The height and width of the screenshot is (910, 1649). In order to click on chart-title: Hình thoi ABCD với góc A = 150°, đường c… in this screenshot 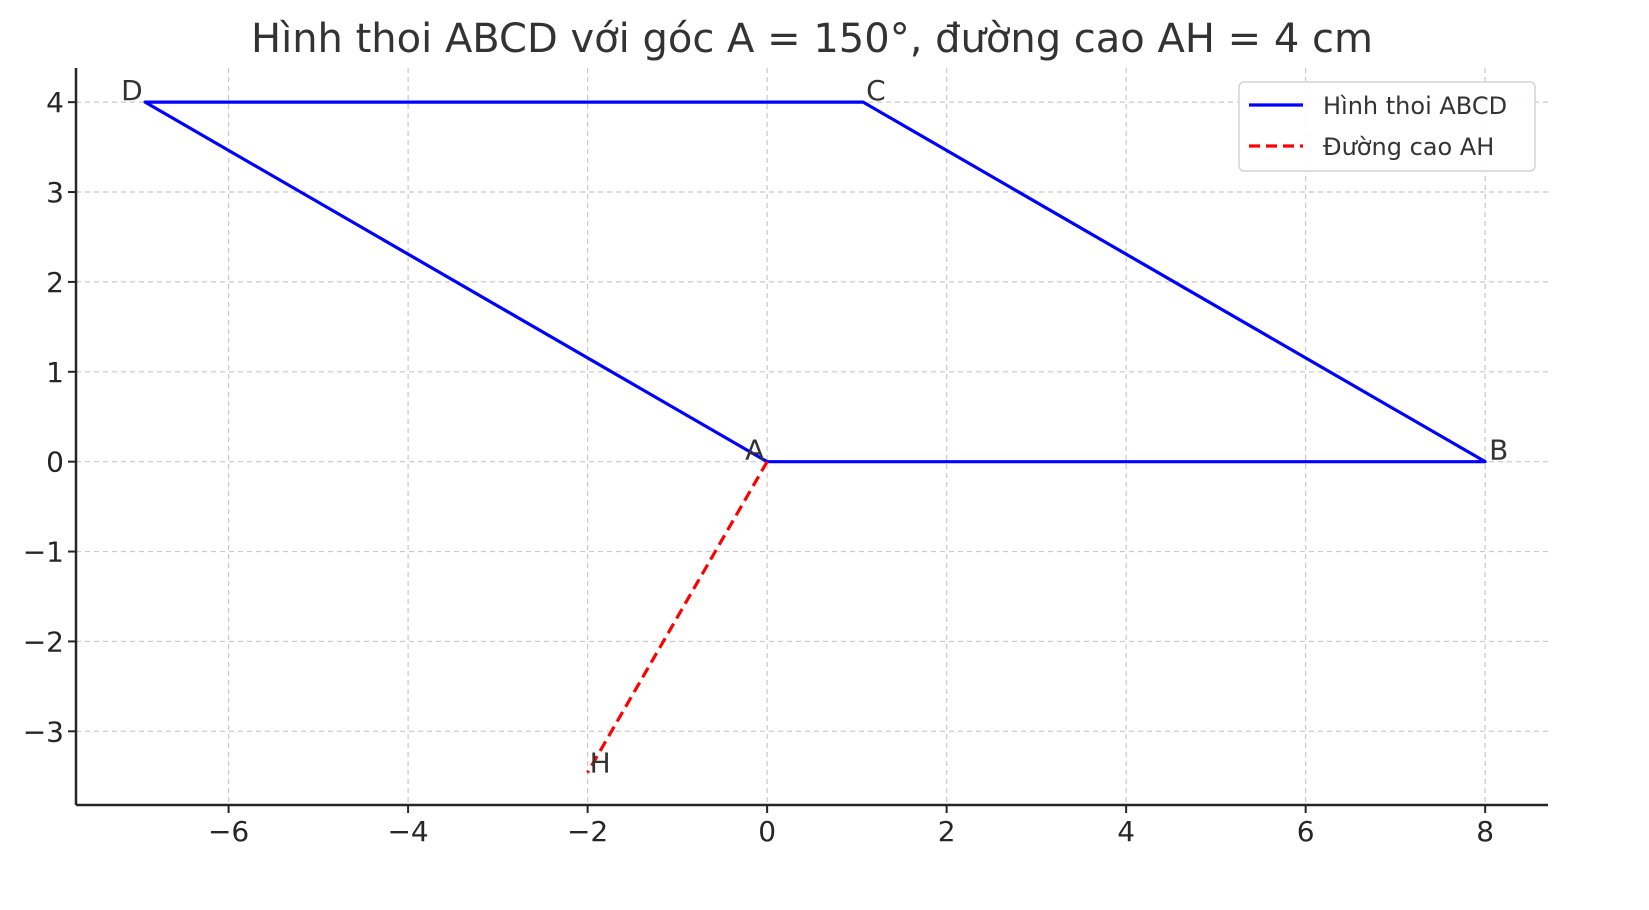, I will do `click(812, 39)`.